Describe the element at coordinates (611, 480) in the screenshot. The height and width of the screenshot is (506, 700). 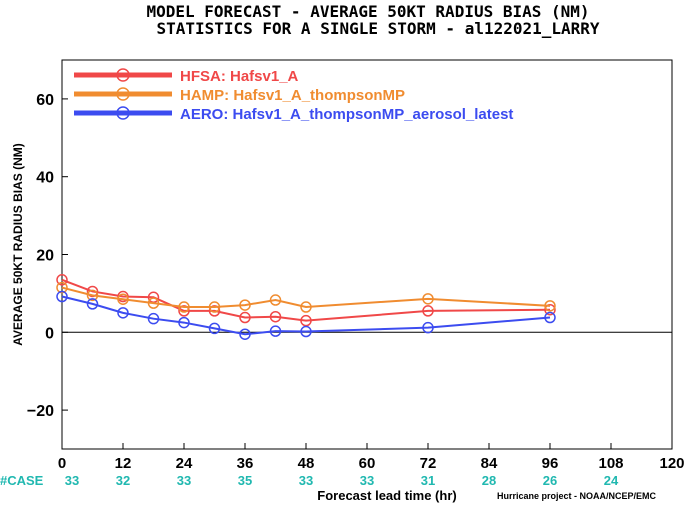
I see `case-count: 24` at that location.